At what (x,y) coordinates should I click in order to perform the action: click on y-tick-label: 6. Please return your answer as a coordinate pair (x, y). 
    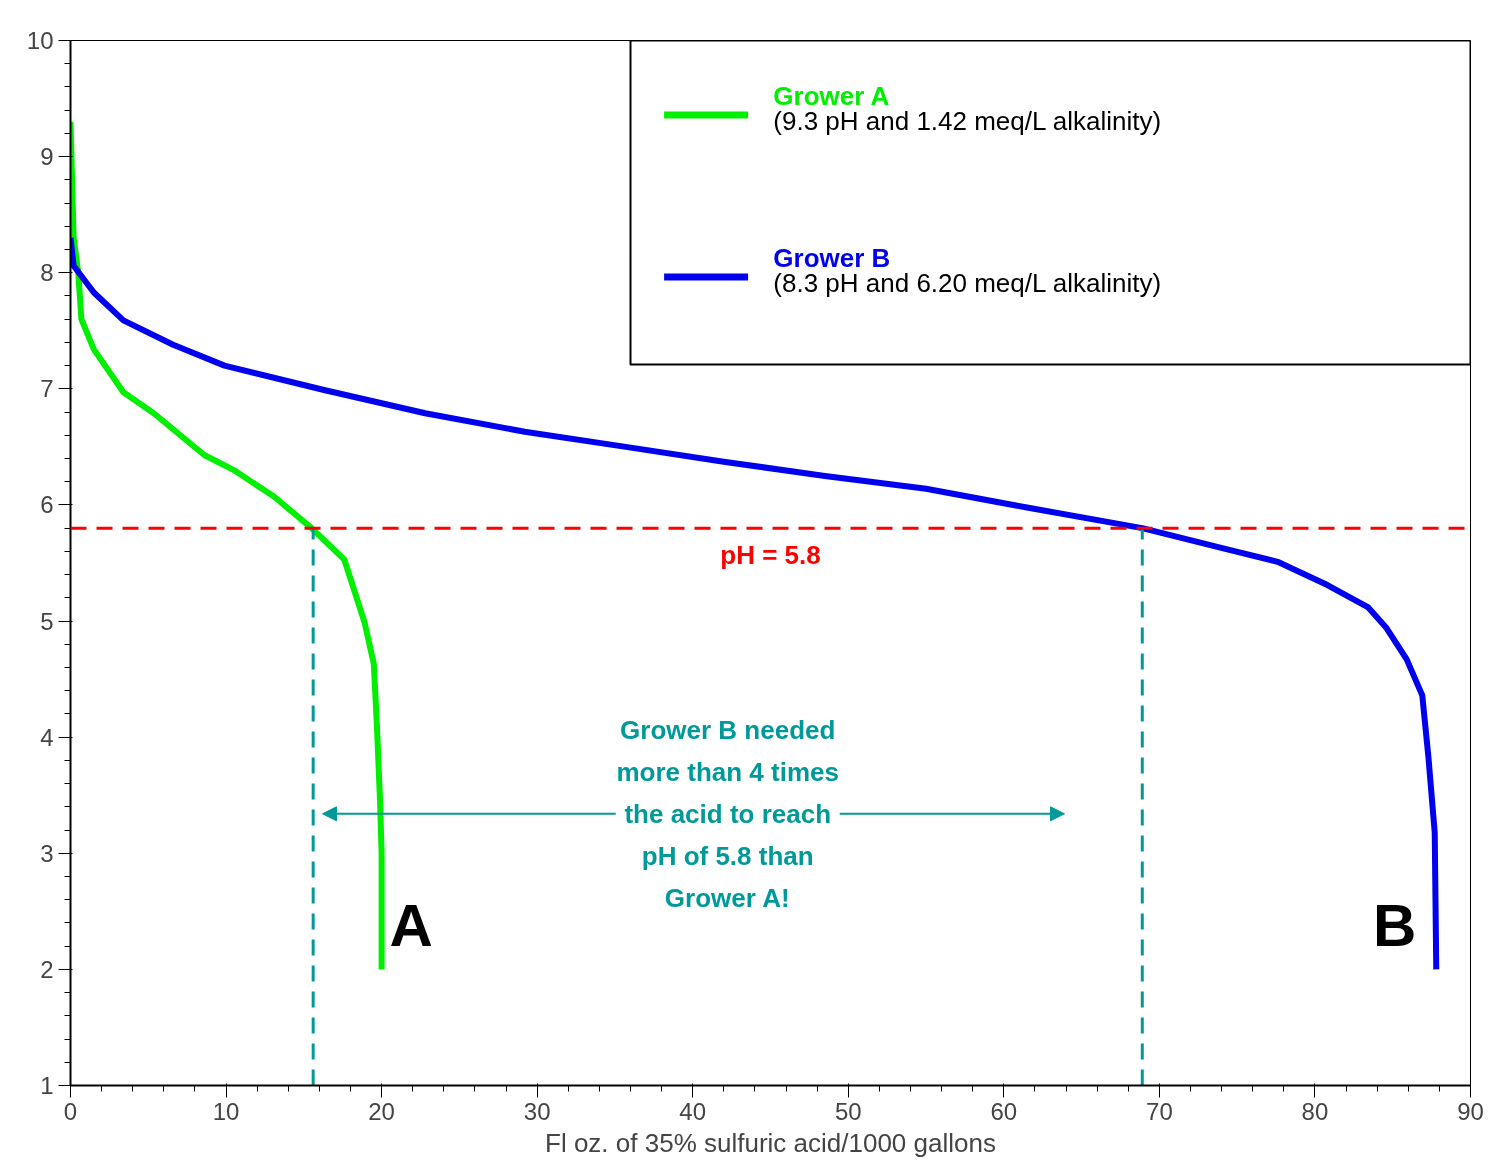
    Looking at the image, I should click on (47, 505).